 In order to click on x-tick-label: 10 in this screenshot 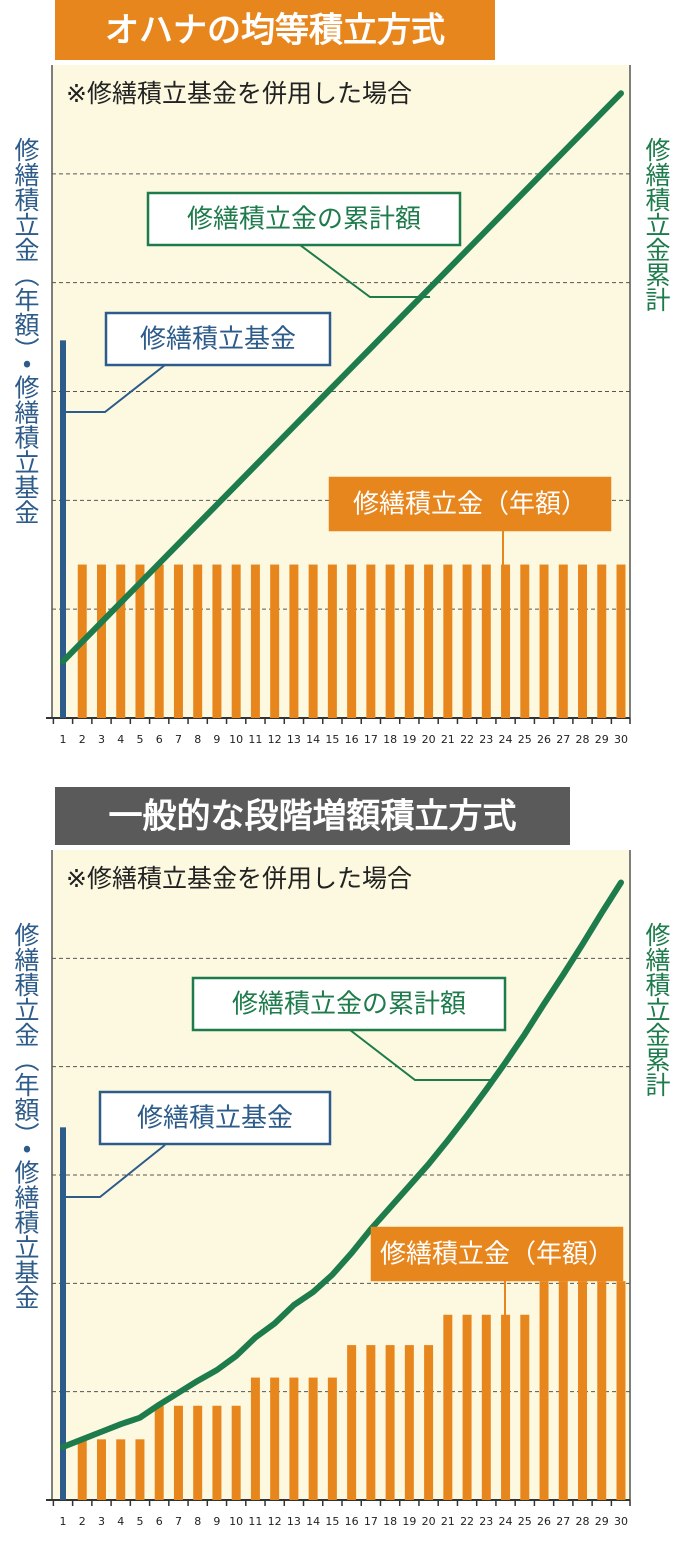, I will do `click(236, 1521)`.